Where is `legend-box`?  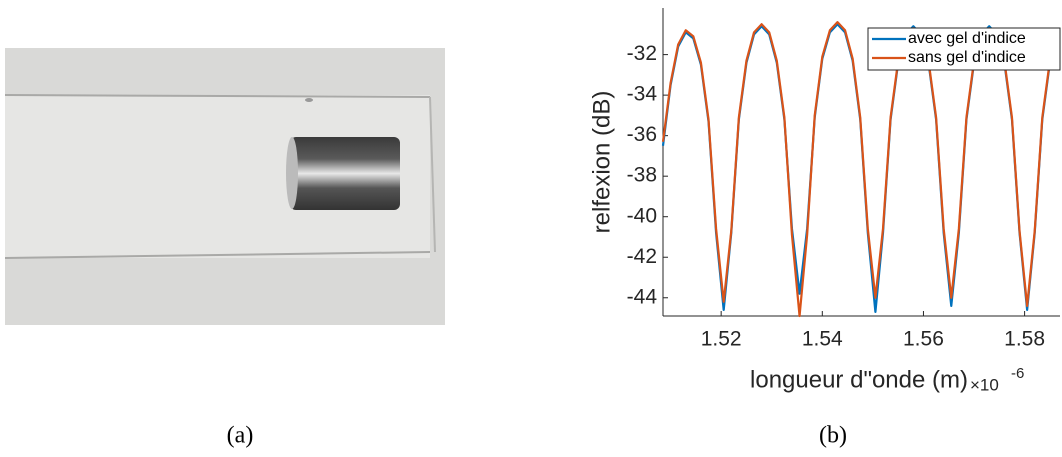
legend-box is located at coordinates (964, 49).